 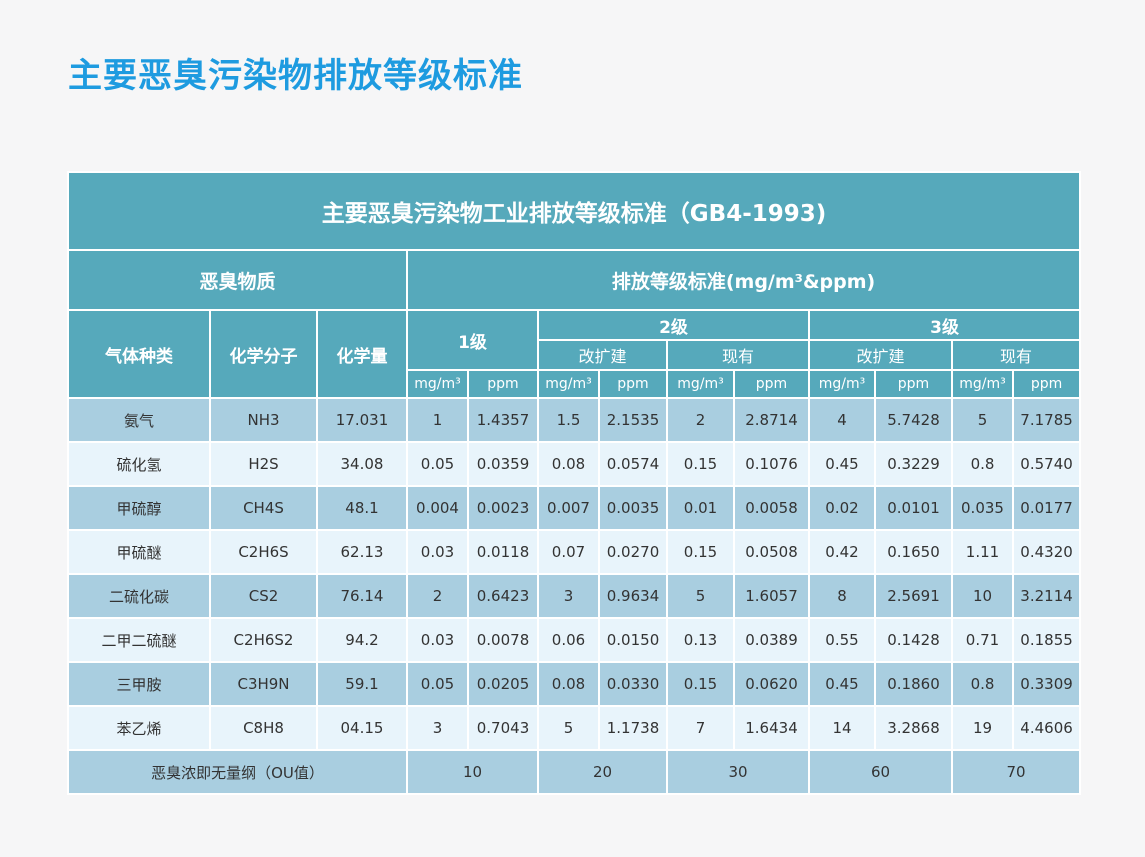 What do you see at coordinates (913, 552) in the screenshot?
I see `cell-value: 0.1650` at bounding box center [913, 552].